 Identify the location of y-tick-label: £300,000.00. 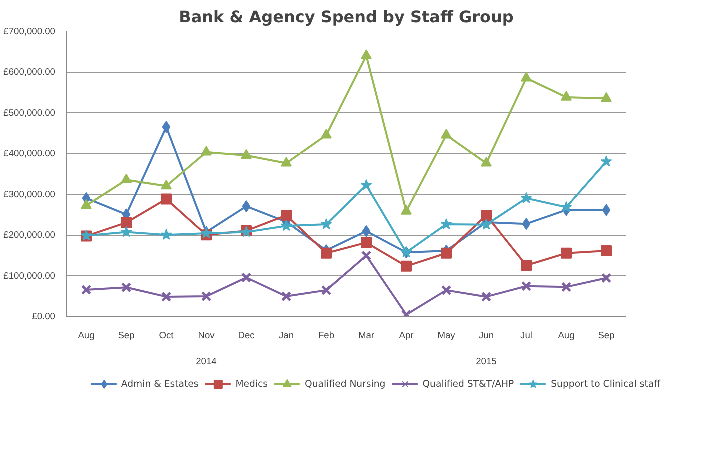
(30, 194).